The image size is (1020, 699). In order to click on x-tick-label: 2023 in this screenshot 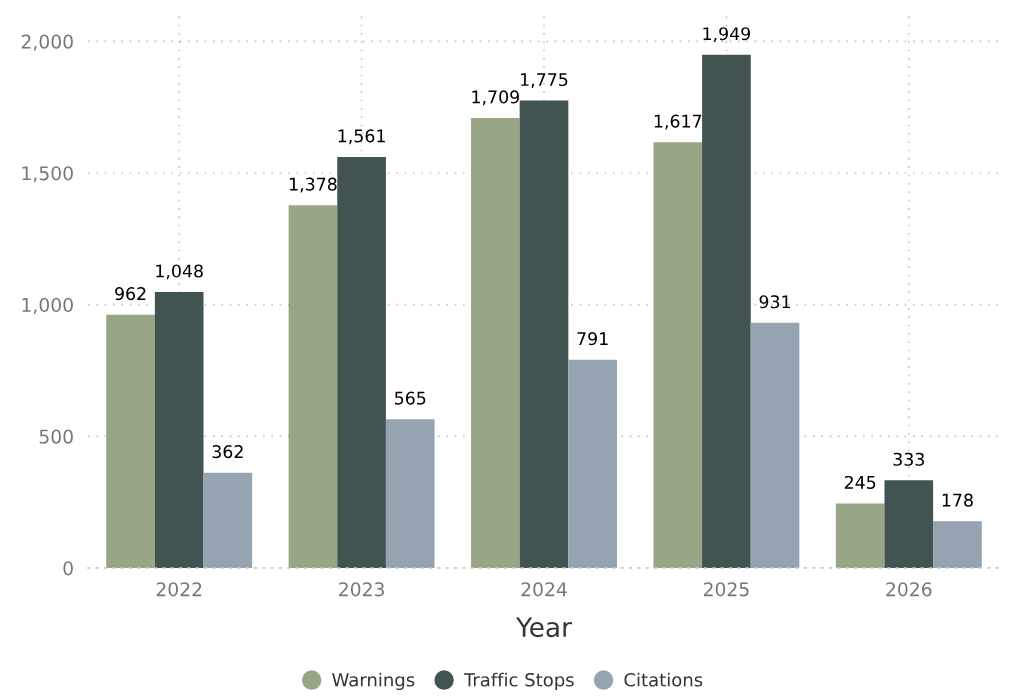, I will do `click(361, 589)`.